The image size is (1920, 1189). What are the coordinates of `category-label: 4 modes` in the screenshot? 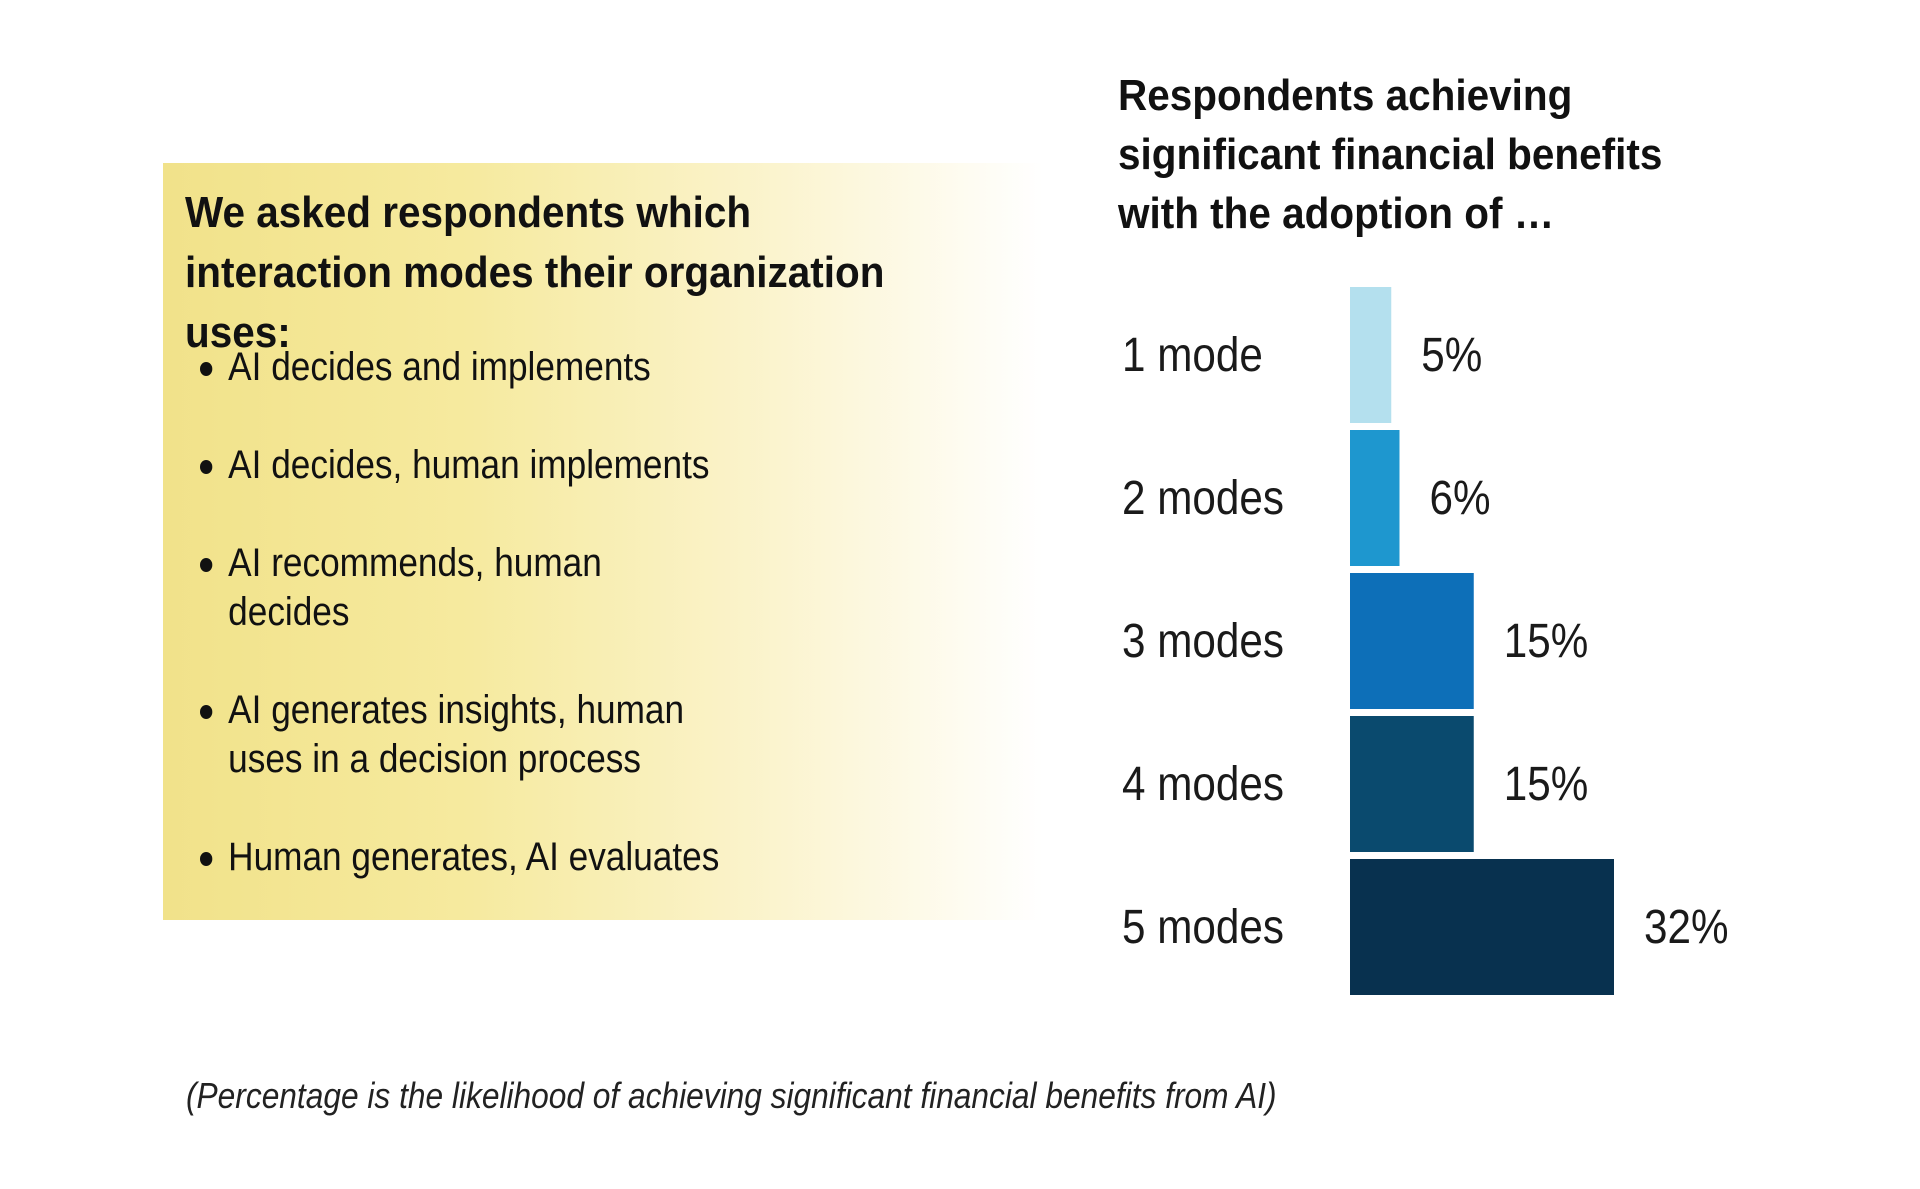 It's located at (1203, 783).